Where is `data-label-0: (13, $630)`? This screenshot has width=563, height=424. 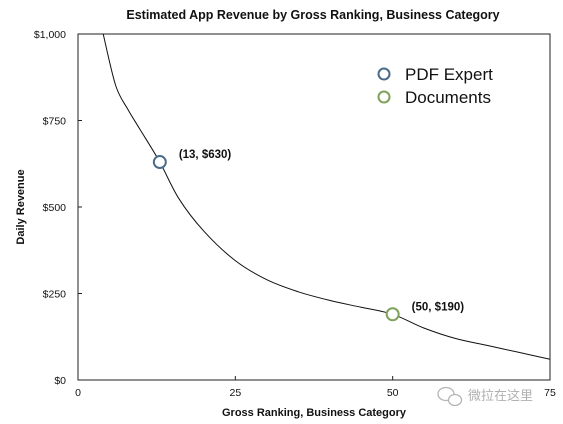
data-label-0: (13, $630) is located at coordinates (205, 155).